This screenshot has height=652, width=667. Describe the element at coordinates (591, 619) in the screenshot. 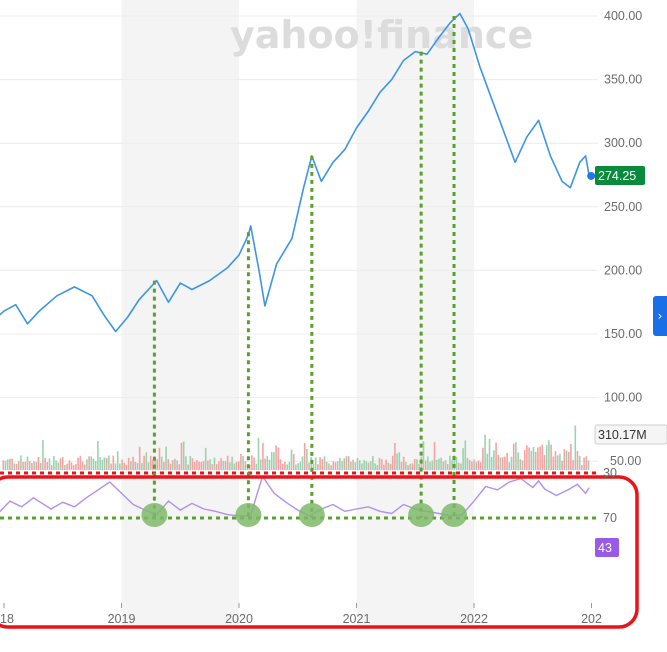

I see `x-tick-label: 202` at that location.